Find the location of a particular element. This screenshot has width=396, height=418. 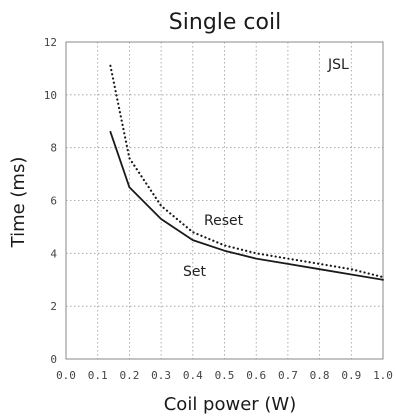

x-tick-label: 0.5 is located at coordinates (225, 375).